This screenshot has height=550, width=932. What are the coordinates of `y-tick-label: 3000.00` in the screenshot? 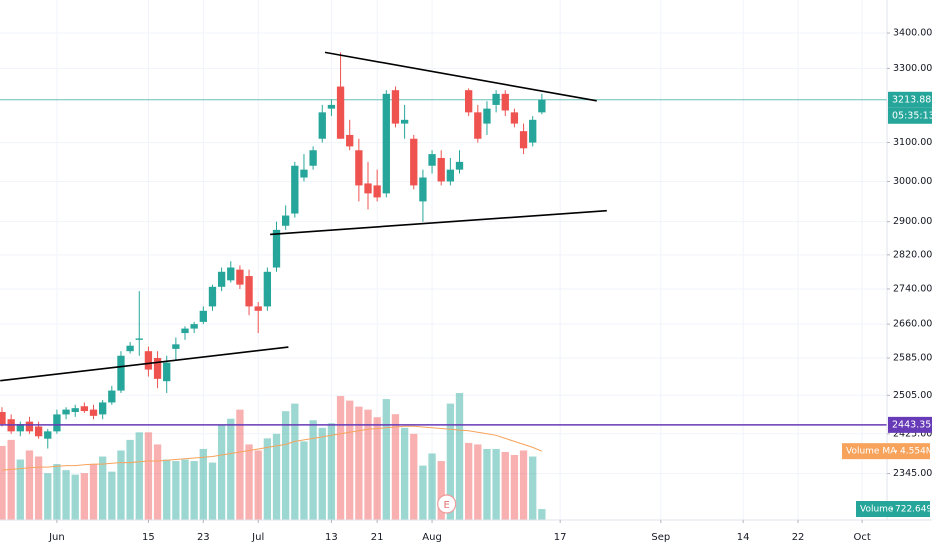 It's located at (912, 181).